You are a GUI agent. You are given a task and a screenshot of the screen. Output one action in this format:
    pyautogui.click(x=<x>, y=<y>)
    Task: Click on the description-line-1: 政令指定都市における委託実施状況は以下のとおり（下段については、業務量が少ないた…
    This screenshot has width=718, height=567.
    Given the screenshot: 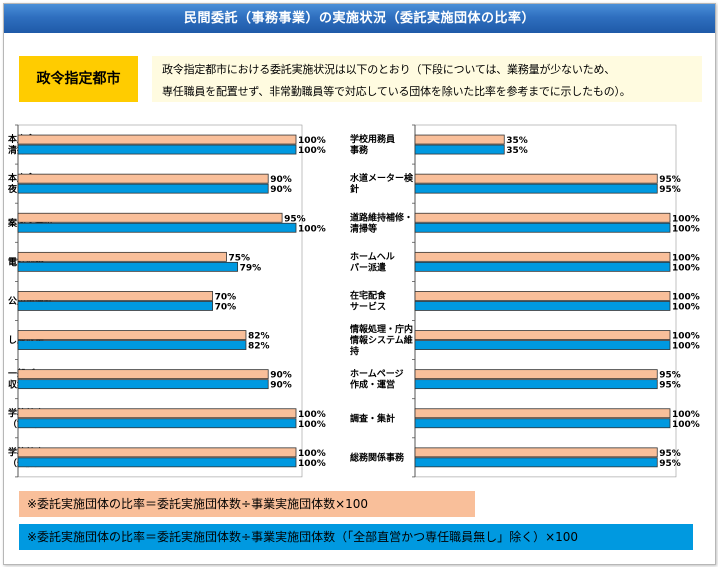 What is the action you would take?
    pyautogui.click(x=389, y=69)
    